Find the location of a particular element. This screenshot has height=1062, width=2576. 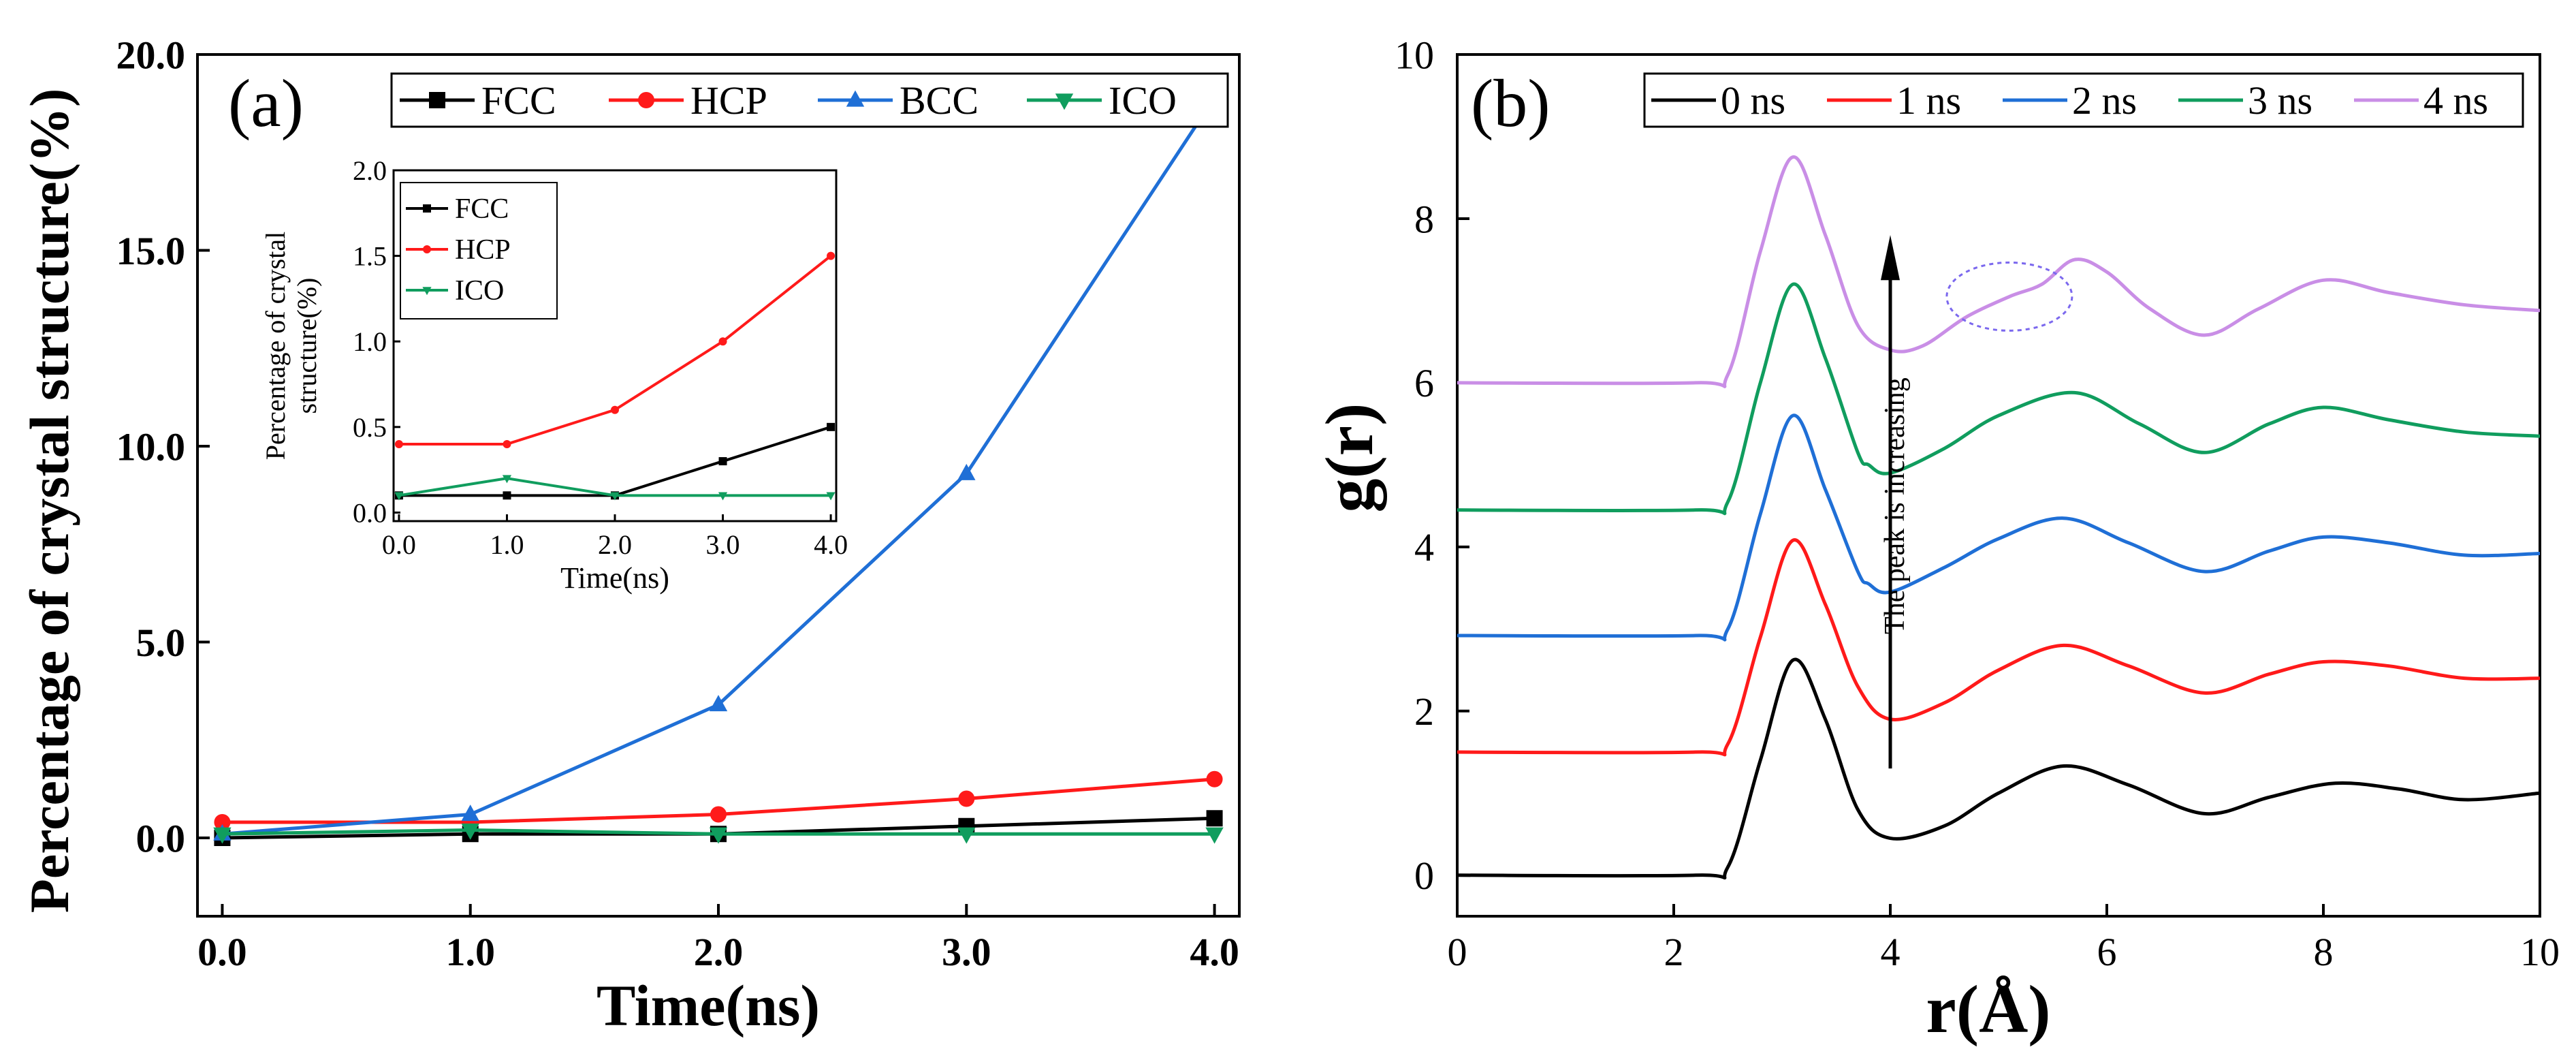

inset-x-tick-label: 4.0 is located at coordinates (831, 544).